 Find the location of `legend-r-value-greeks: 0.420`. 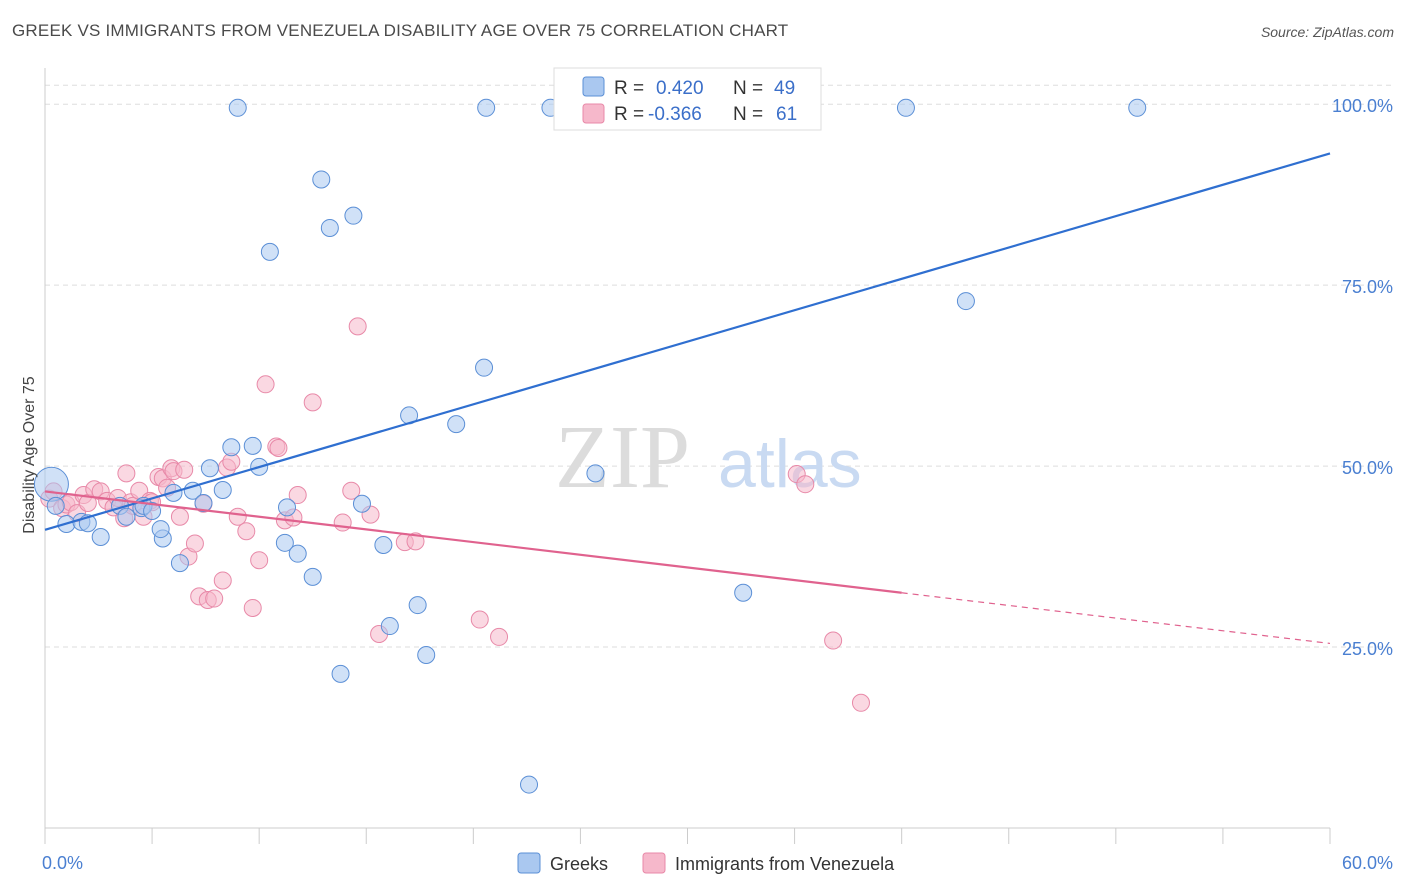

legend-r-value-greeks: 0.420 is located at coordinates (680, 88).